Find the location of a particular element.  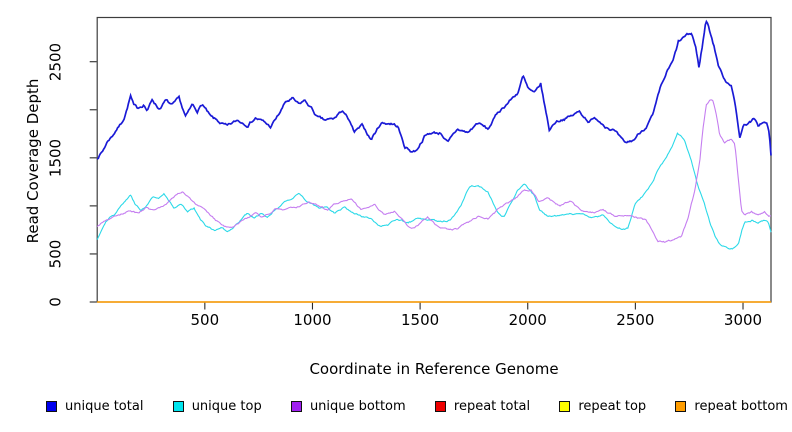

legend-label: unique bottom is located at coordinates (357, 406).